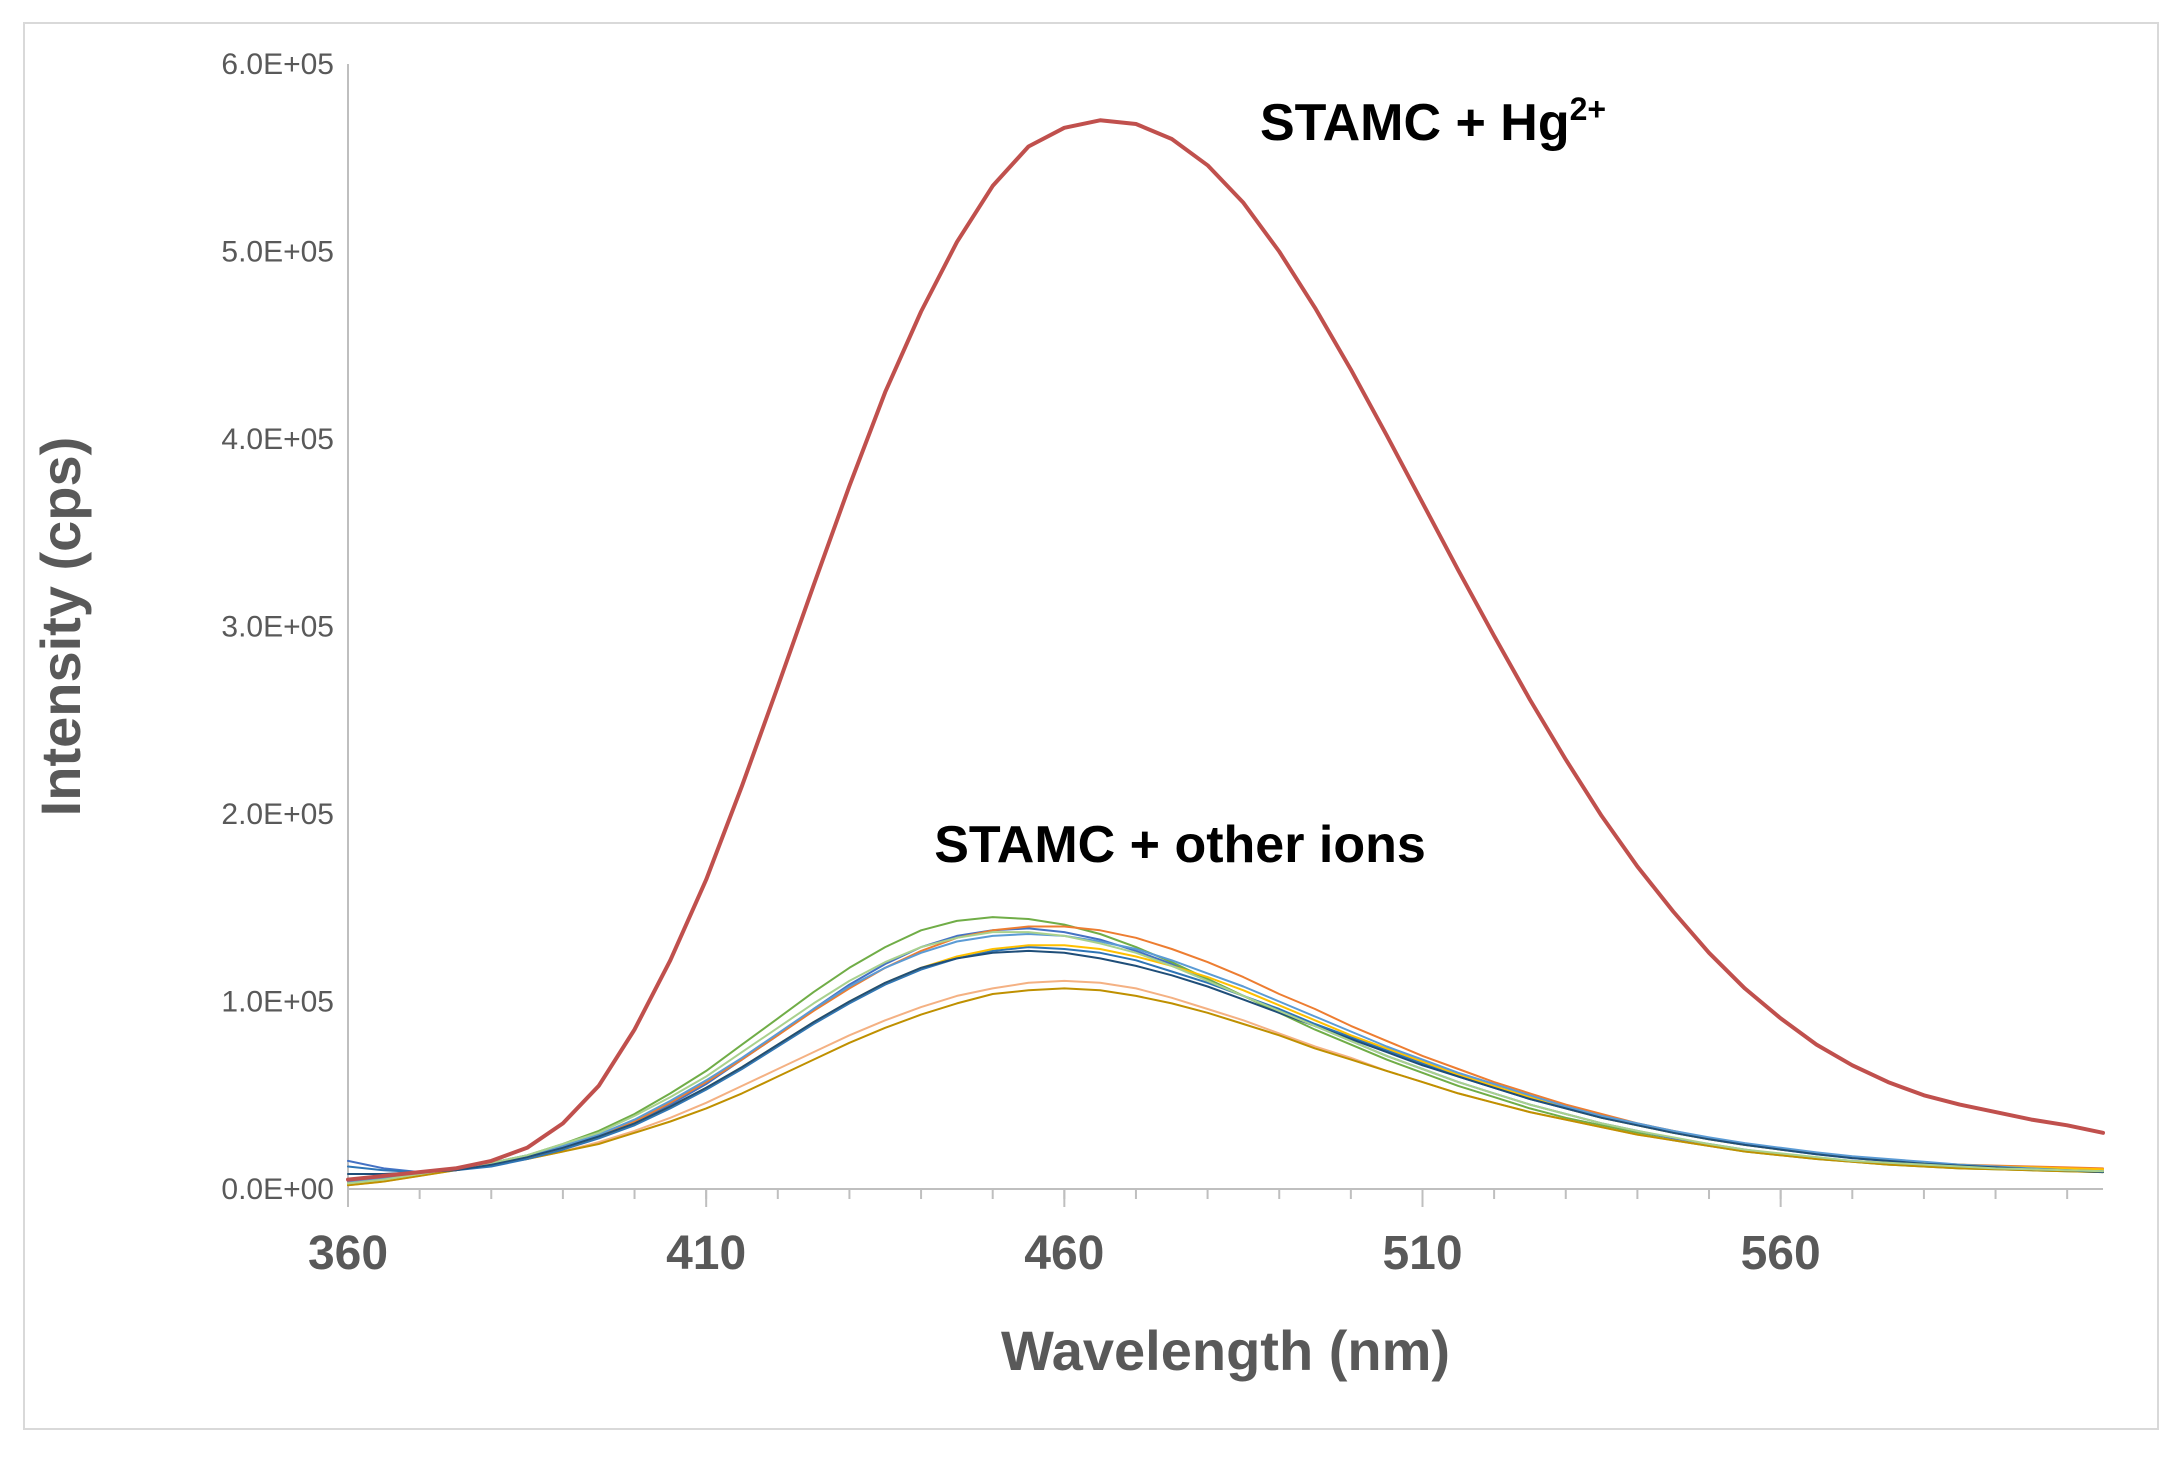  Describe the element at coordinates (1781, 1253) in the screenshot. I see `x-tick-label: 560` at that location.